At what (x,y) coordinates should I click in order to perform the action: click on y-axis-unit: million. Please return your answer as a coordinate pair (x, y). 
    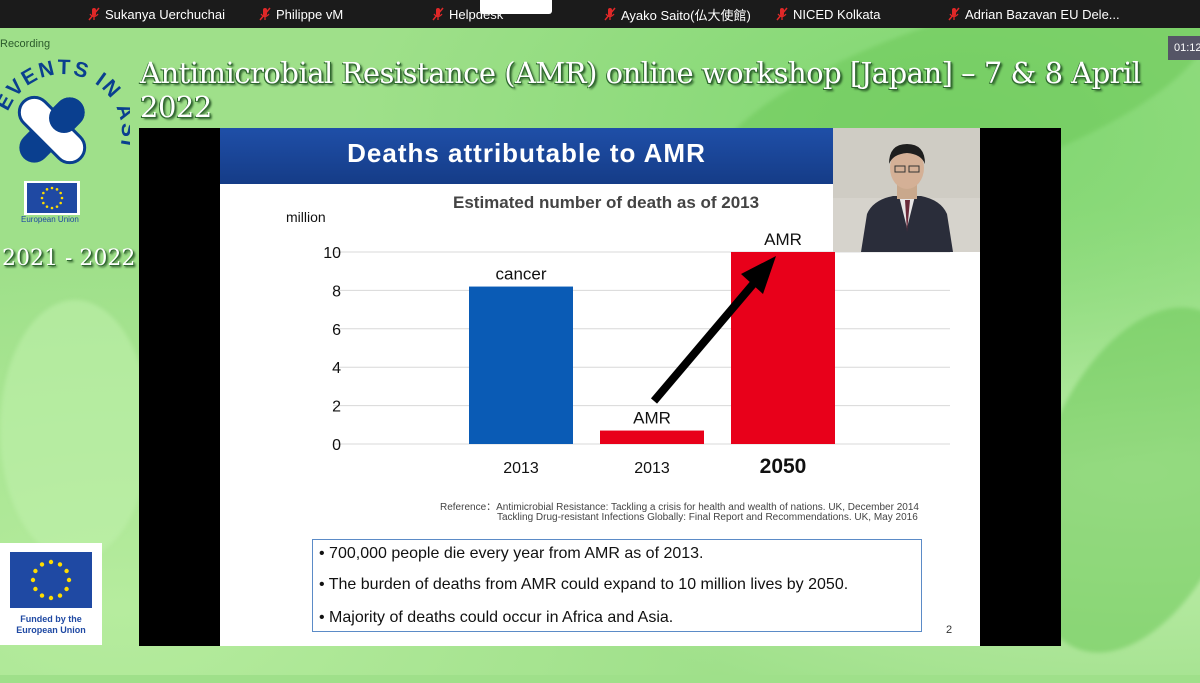
    Looking at the image, I should click on (306, 217).